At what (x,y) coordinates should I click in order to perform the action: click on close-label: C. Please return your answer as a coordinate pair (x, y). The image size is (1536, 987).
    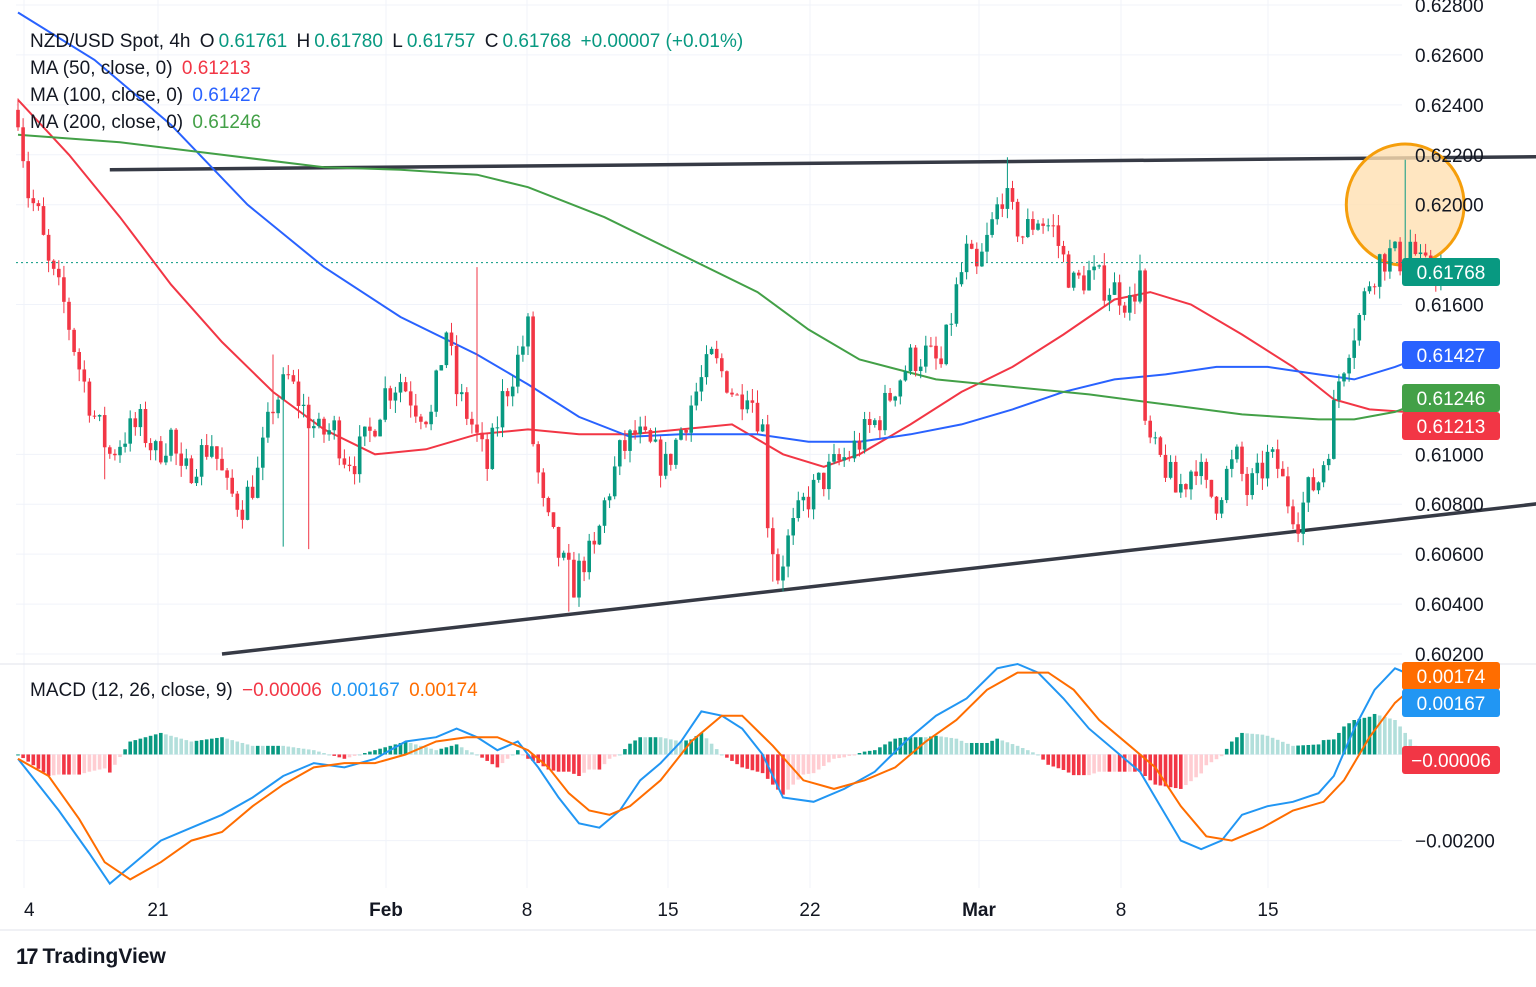
    Looking at the image, I should click on (491, 41).